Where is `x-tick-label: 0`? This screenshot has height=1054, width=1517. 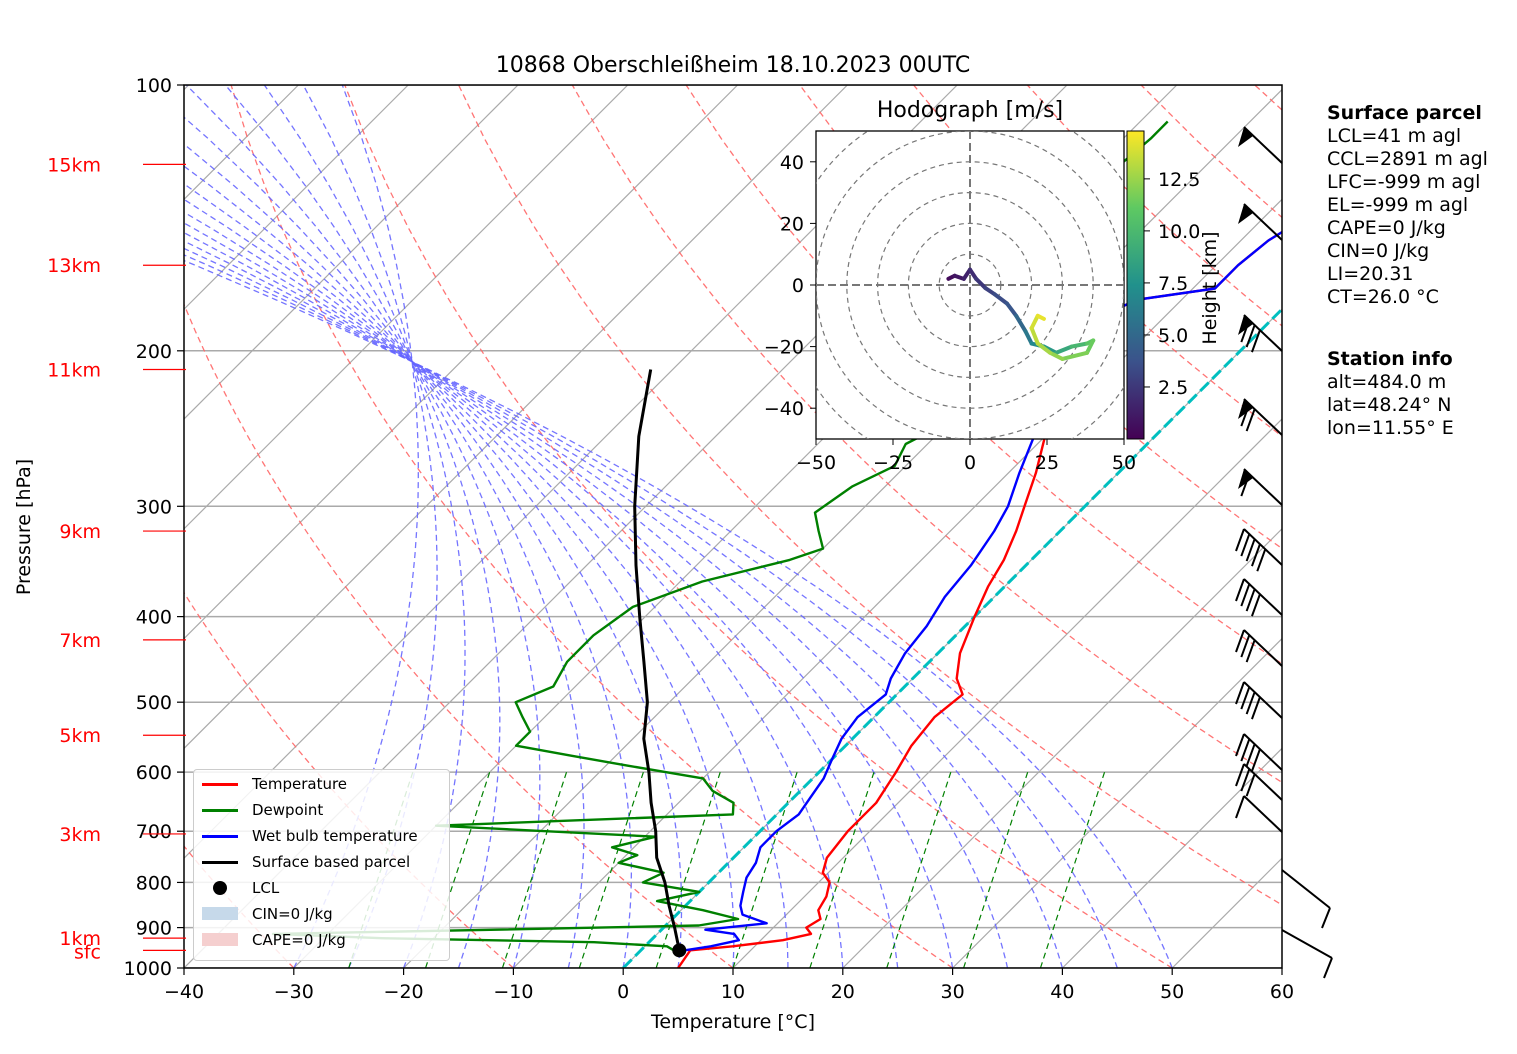
x-tick-label: 0 is located at coordinates (623, 992).